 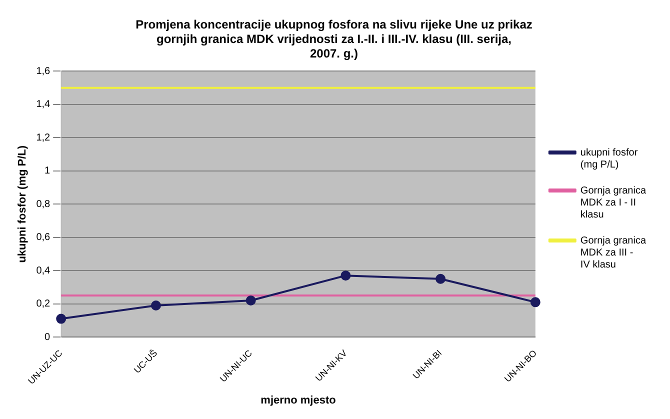 What do you see at coordinates (334, 39) in the screenshot?
I see `chart-title: Promjena koncentracije ukupnog fosfora na slivu rijeke Une uz prikaz gornjih granica MDK vrijednosti za I.-II. i III.-IV. klasu (III. serija, 2007. g.)` at bounding box center [334, 39].